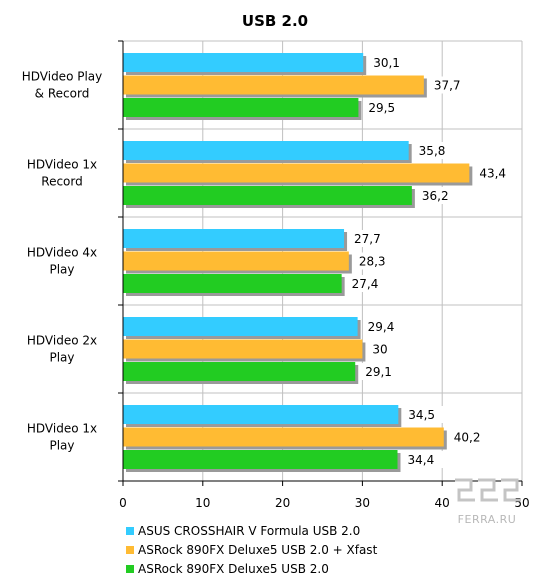 The width and height of the screenshot is (550, 584). Describe the element at coordinates (202, 503) in the screenshot. I see `x-tick-label: 10` at that location.